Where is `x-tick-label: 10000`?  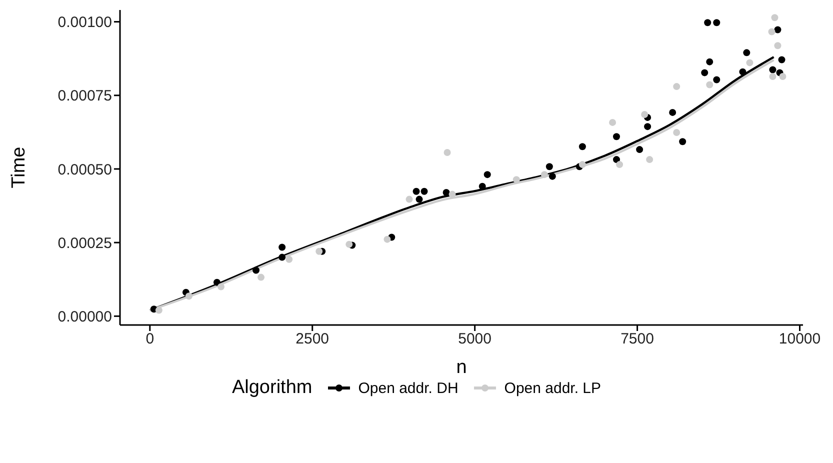
x-tick-label: 10000 is located at coordinates (799, 339).